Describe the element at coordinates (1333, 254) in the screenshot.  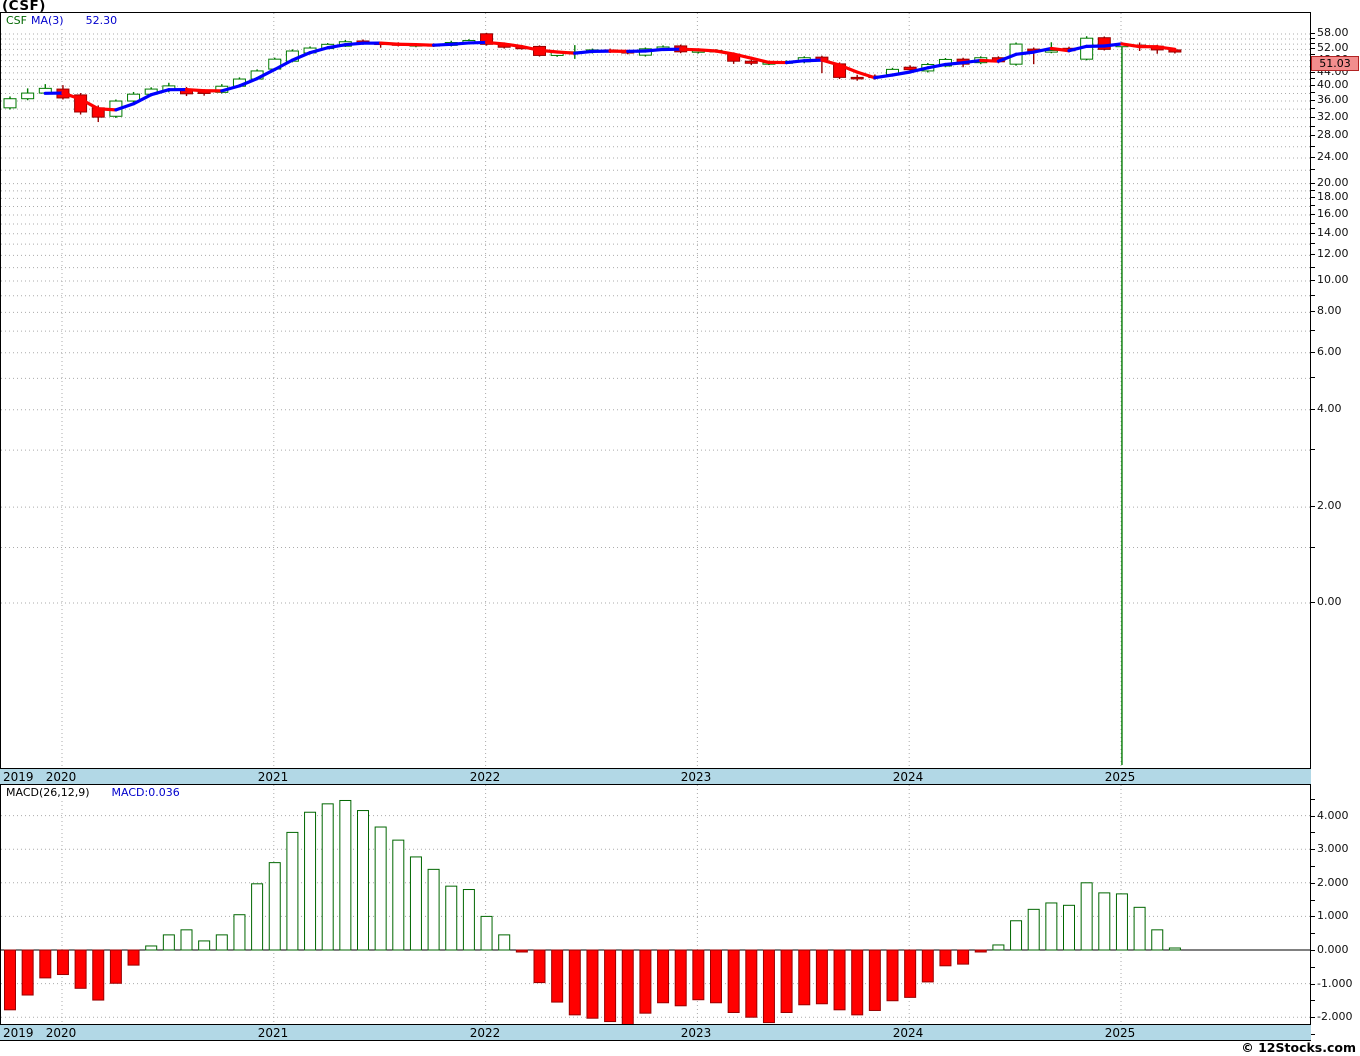
I see `price-axis-label: 12.00` at that location.